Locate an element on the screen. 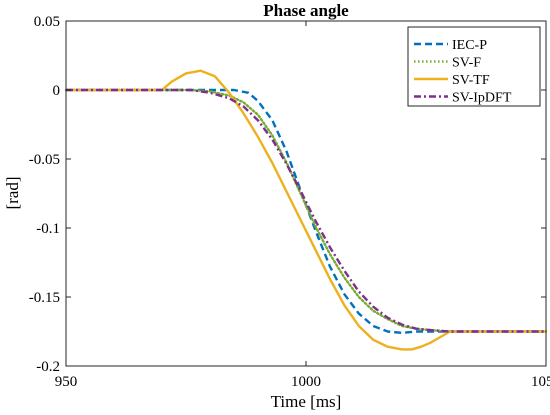 This screenshot has width=550, height=415. legend-label: IEC-P is located at coordinates (469, 45).